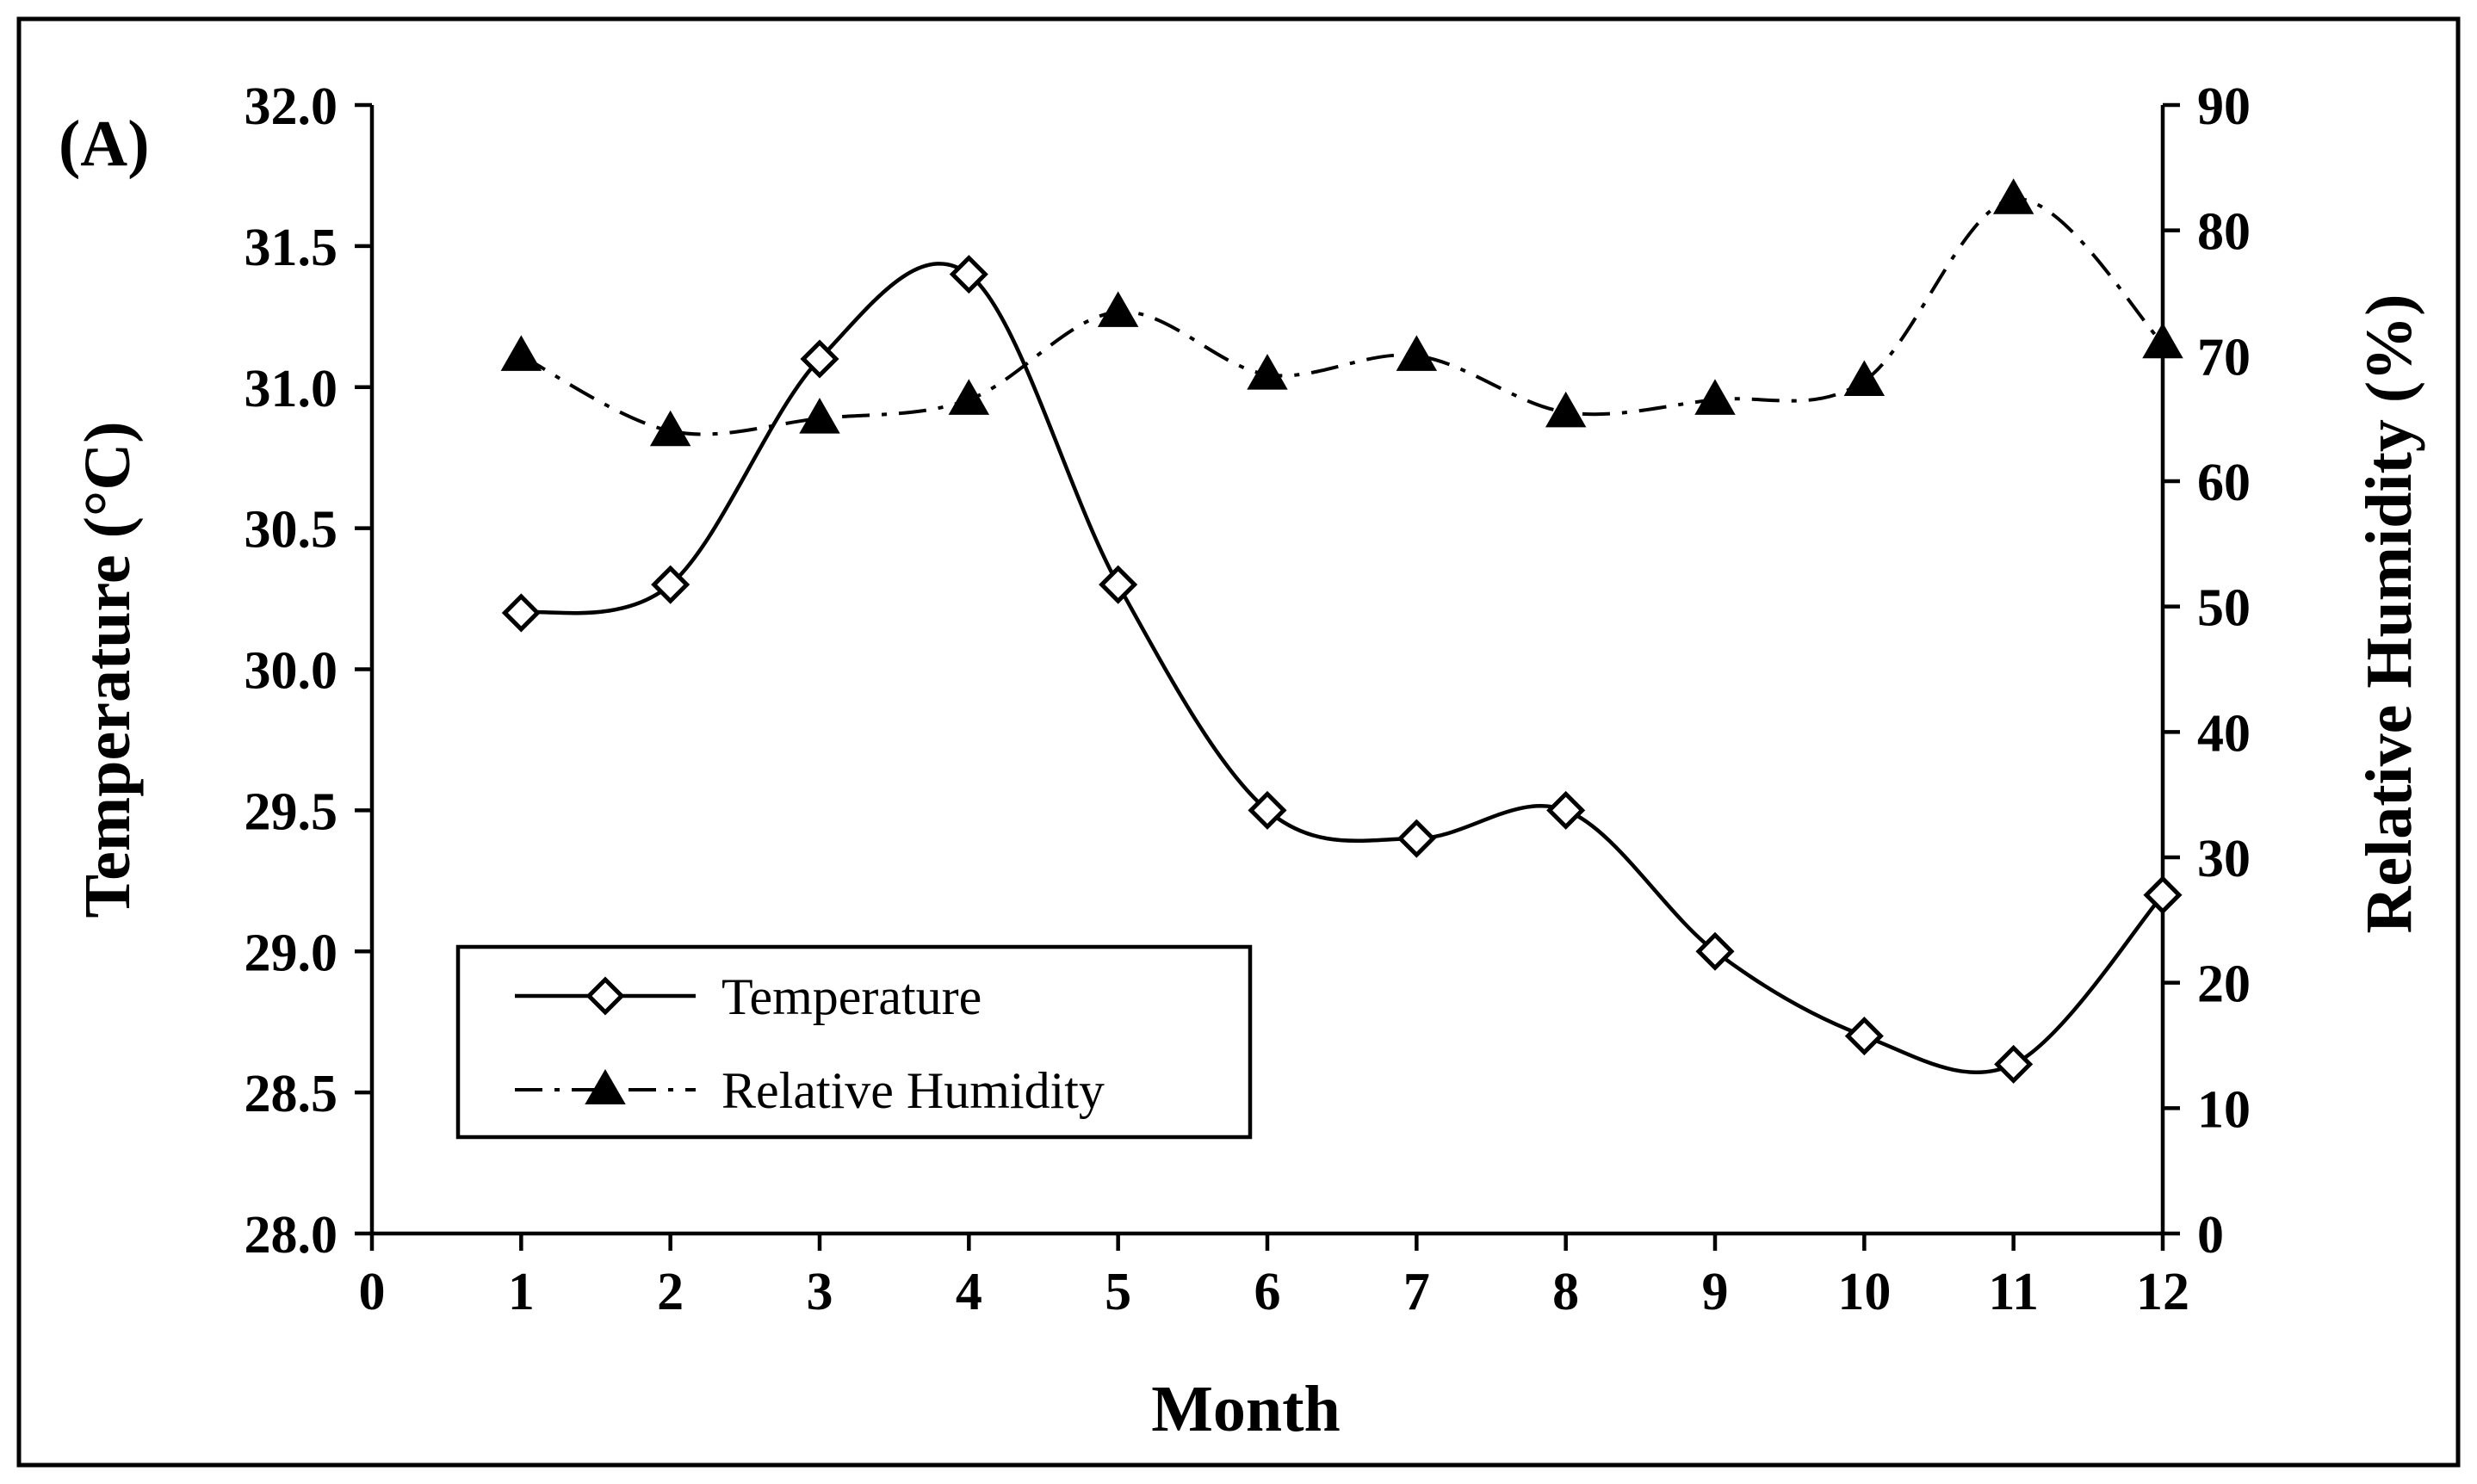 The width and height of the screenshot is (2477, 1484). What do you see at coordinates (1416, 1292) in the screenshot?
I see `x-tick-label: 7` at bounding box center [1416, 1292].